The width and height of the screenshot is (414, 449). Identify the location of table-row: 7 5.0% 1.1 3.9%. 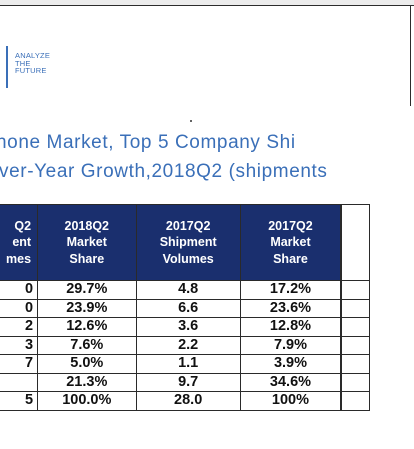
(185, 364).